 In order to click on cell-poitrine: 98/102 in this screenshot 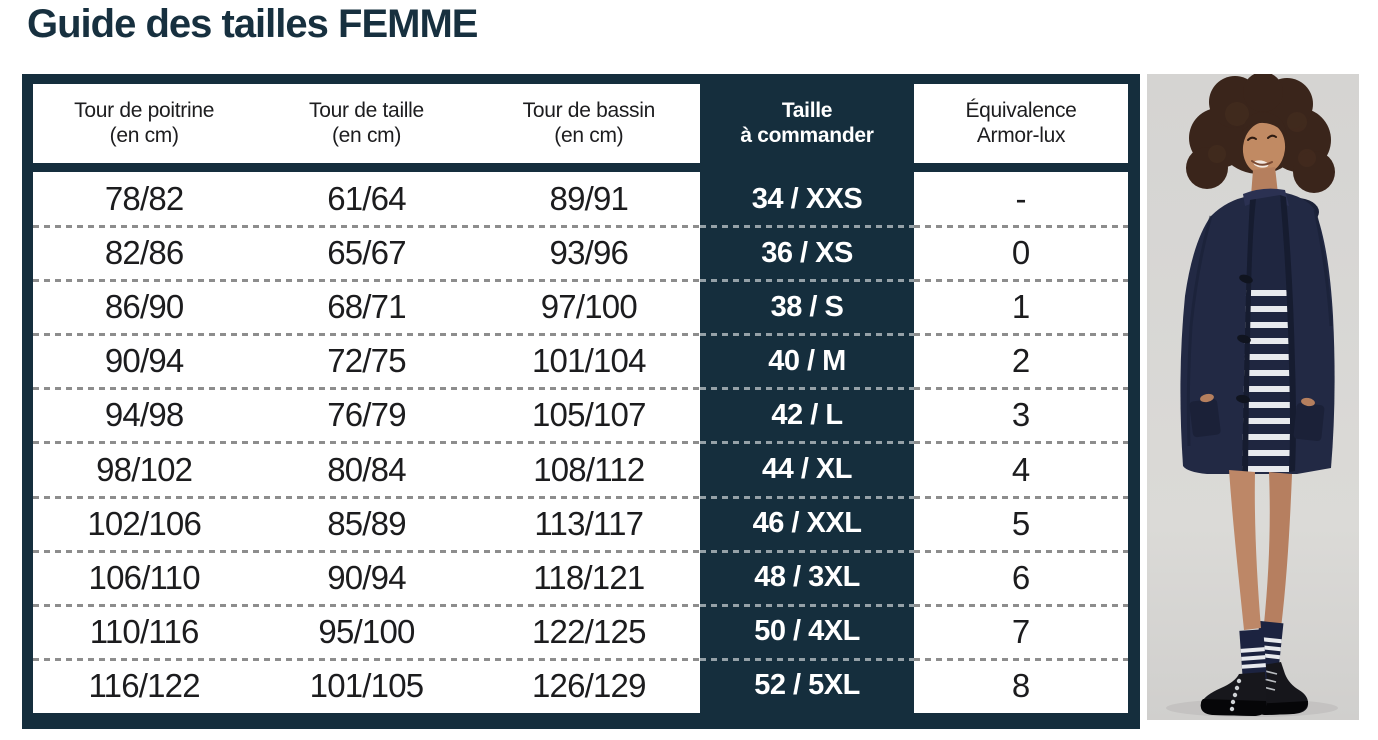, I will do `click(144, 469)`.